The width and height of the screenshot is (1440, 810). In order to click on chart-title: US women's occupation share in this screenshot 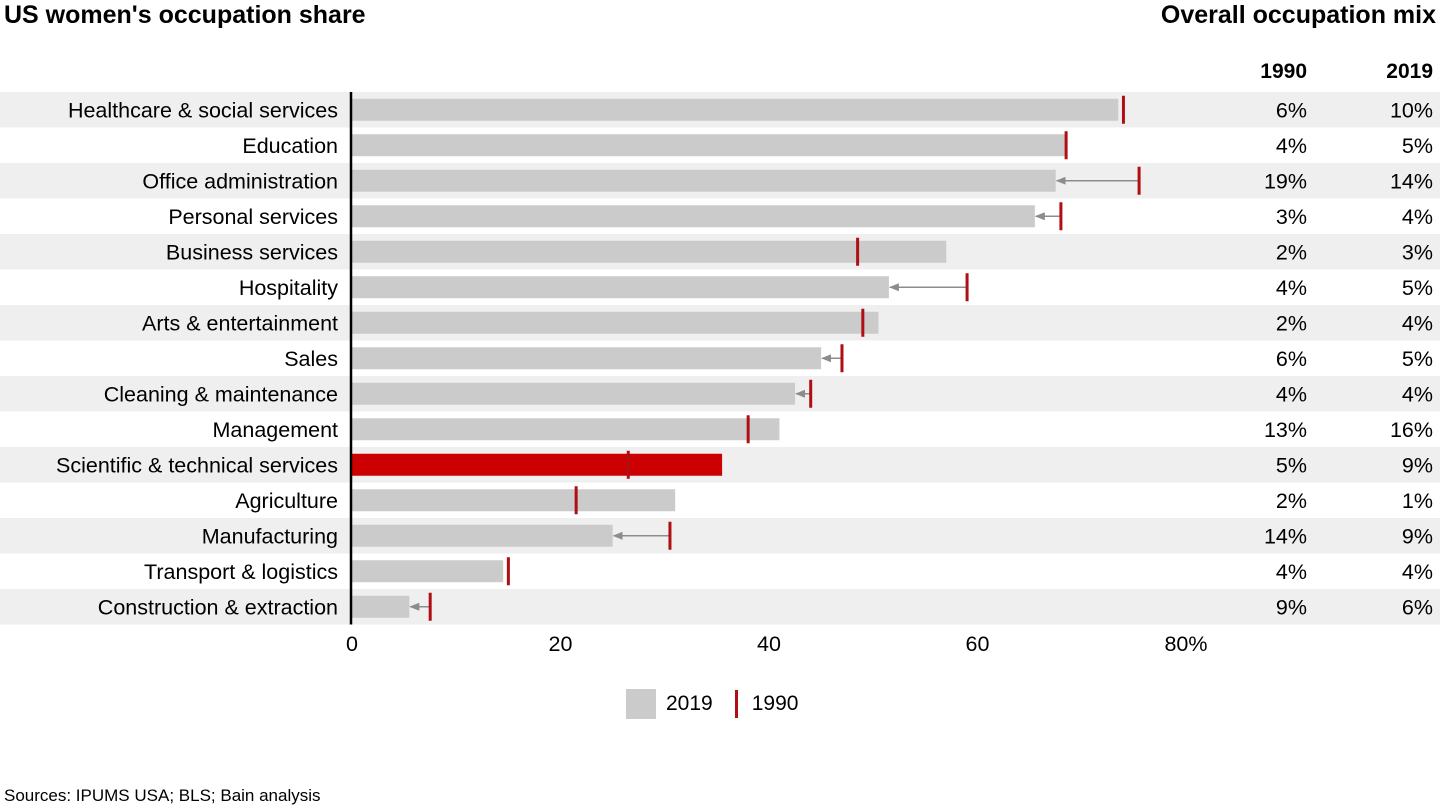, I will do `click(185, 15)`.